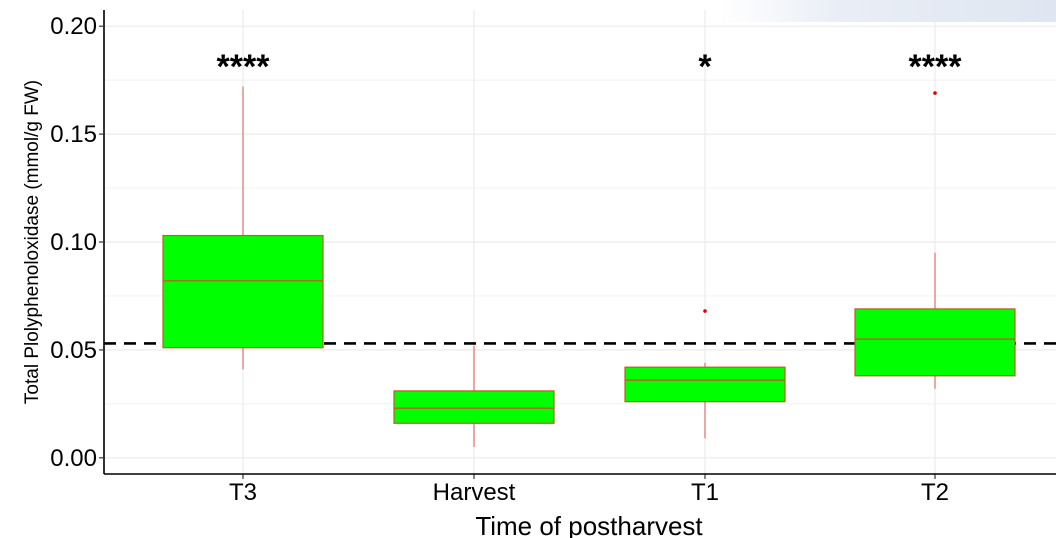  What do you see at coordinates (73, 350) in the screenshot?
I see `y-tick-label: 0.05` at bounding box center [73, 350].